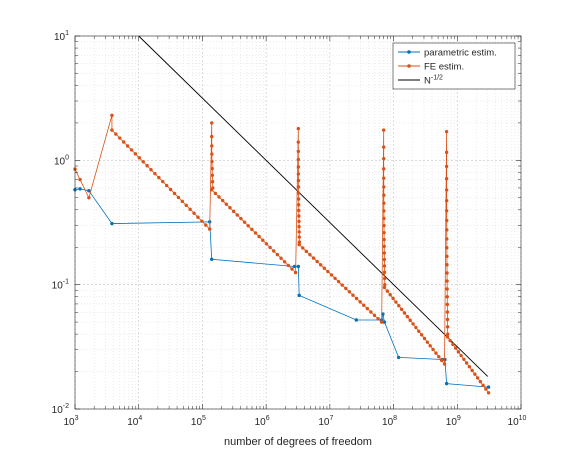  Describe the element at coordinates (325, 421) in the screenshot. I see `x-tick-label: 10⁷` at that location.